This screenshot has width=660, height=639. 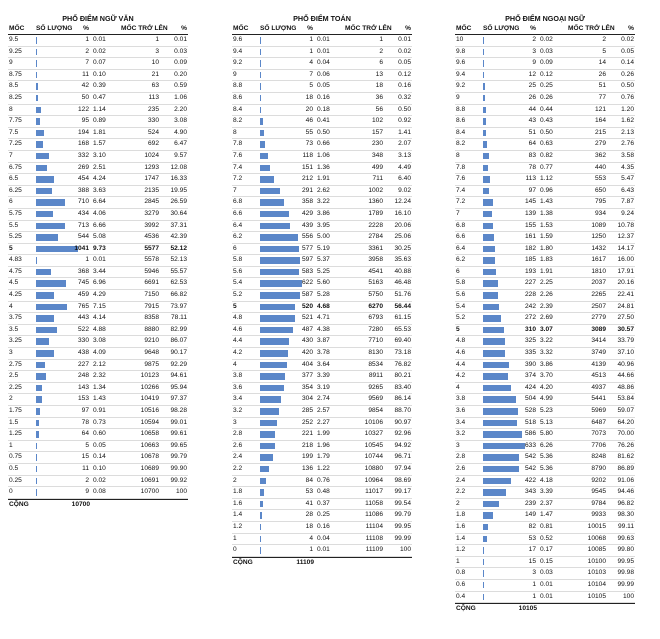 I want to click on cell-moc-tro-len: 5750, so click(x=375, y=295).